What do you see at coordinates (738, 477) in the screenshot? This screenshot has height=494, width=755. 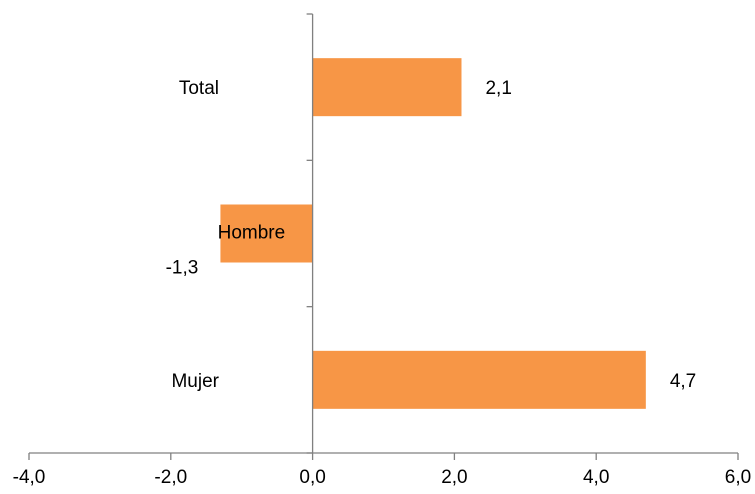 I see `x-tick-label: 6,0` at bounding box center [738, 477].